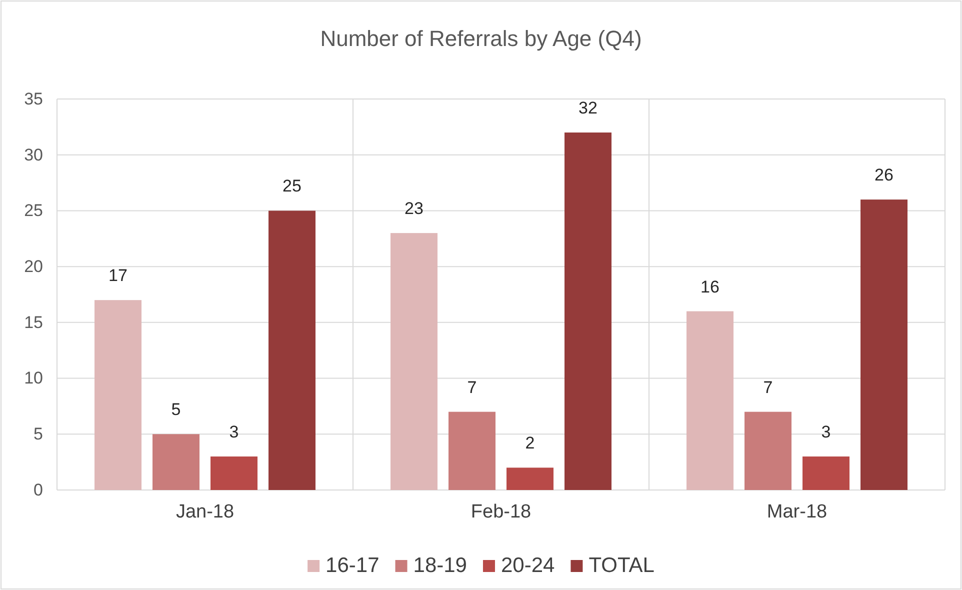 Image resolution: width=962 pixels, height=590 pixels. I want to click on data-label: 23, so click(414, 208).